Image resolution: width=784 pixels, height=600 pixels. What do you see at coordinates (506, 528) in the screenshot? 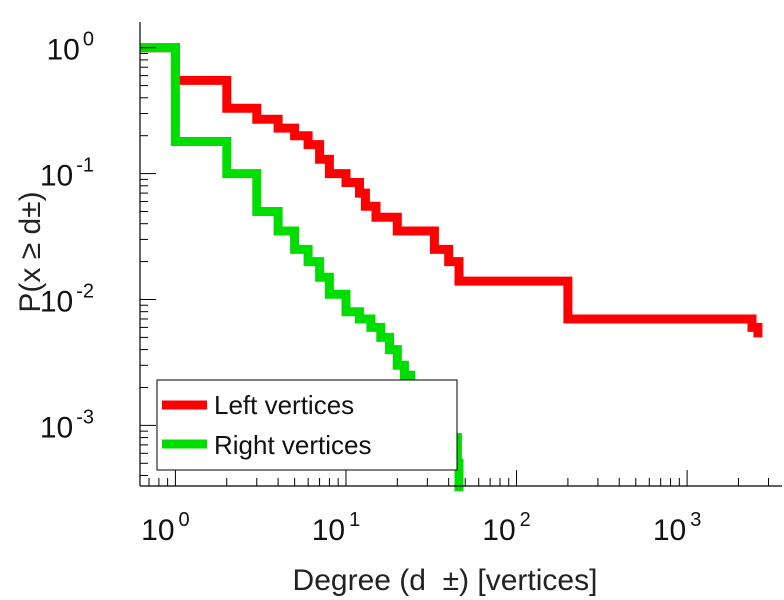
I see `x-tick-label: 10 2` at bounding box center [506, 528].